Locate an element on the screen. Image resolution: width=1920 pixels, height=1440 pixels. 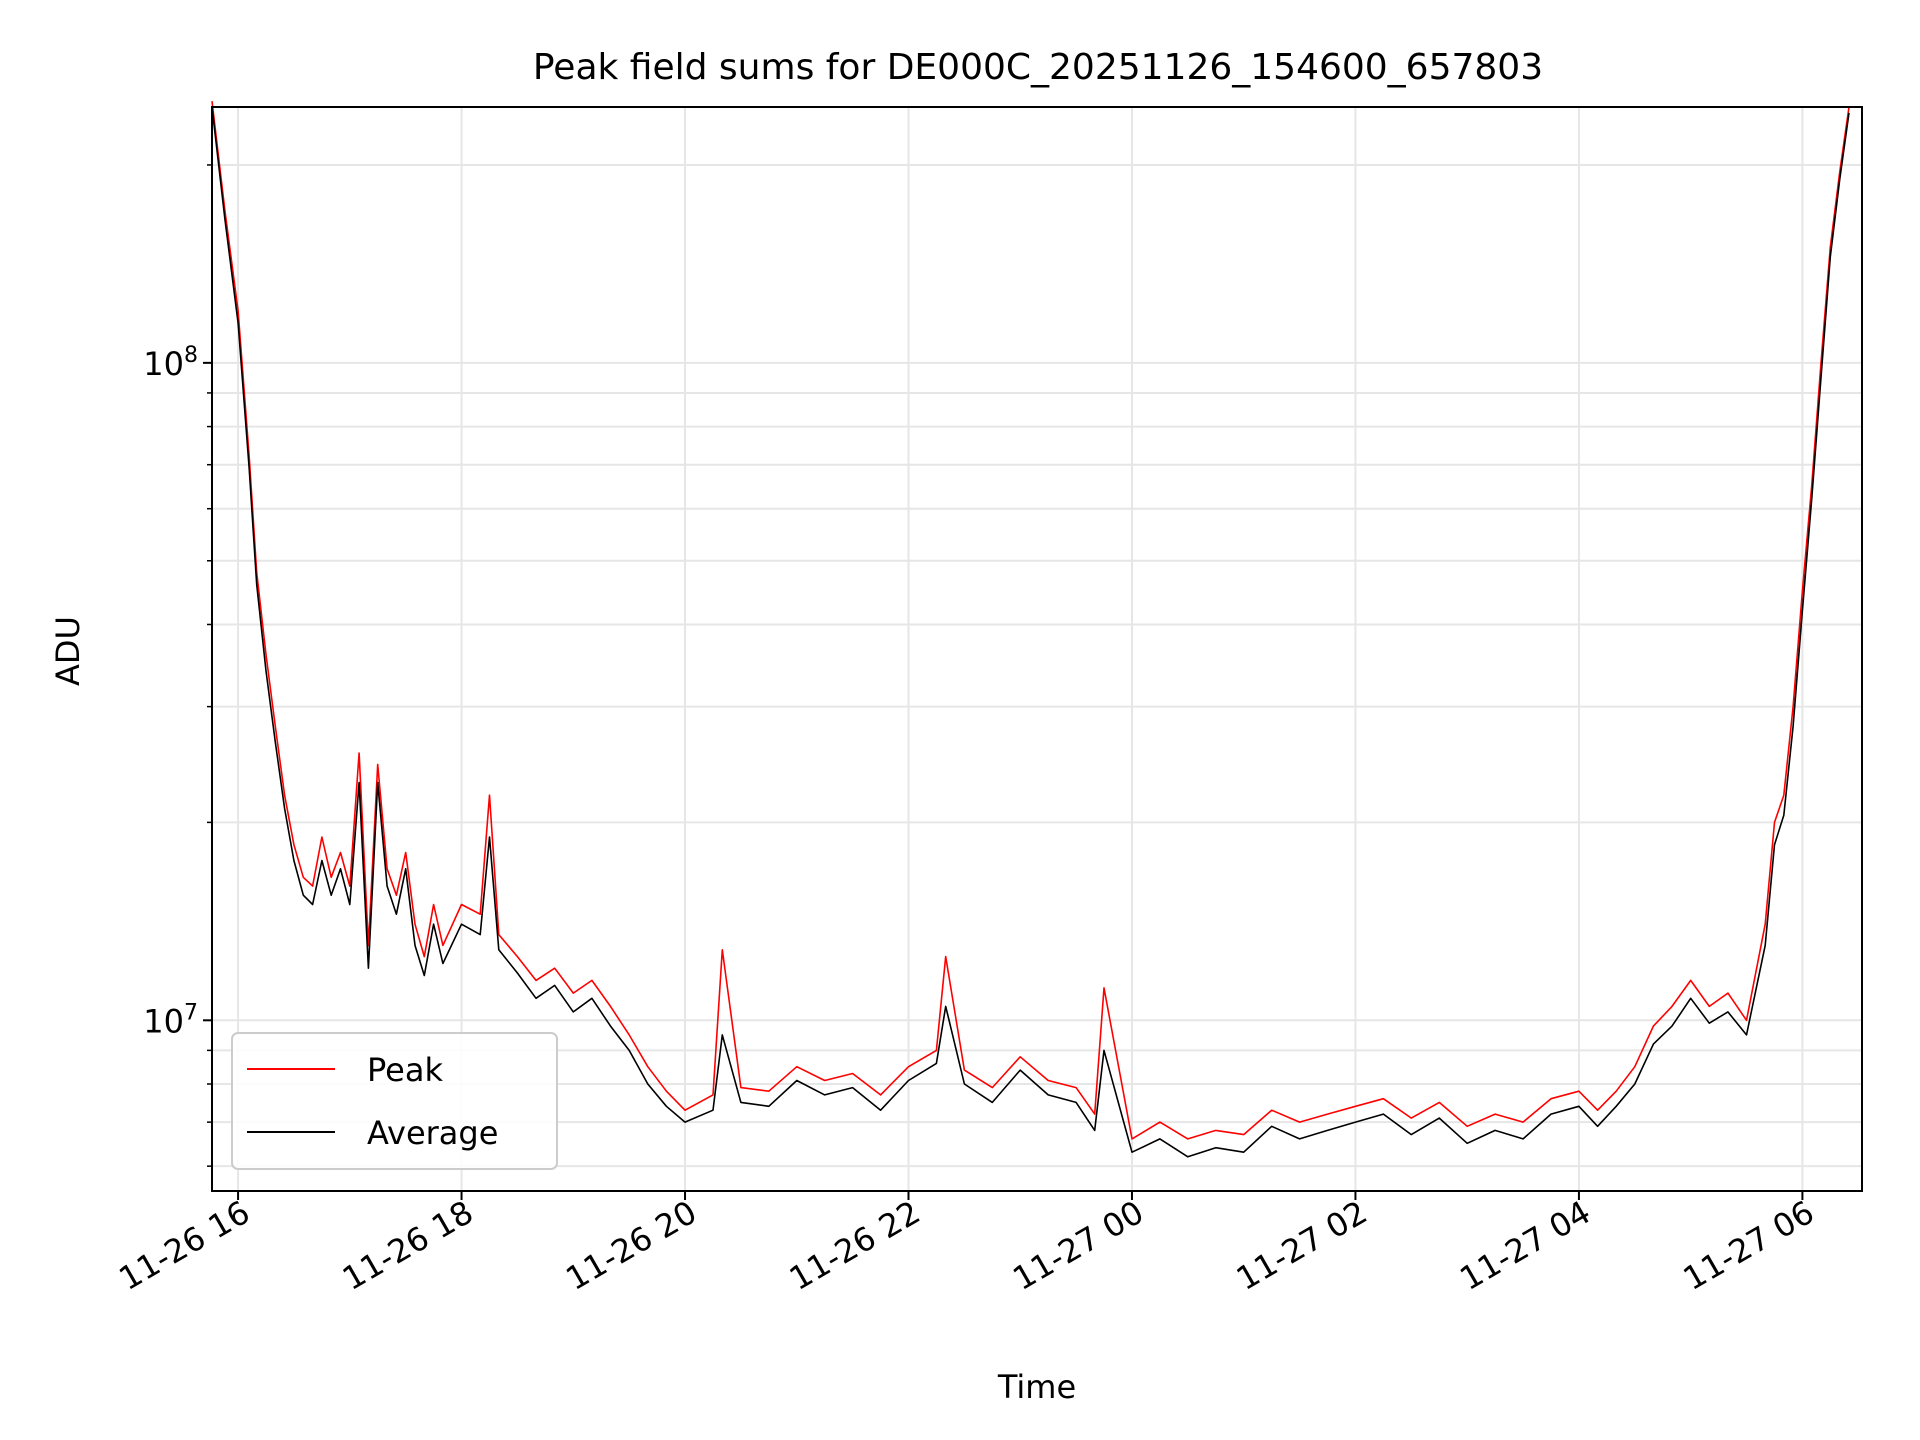
legend: Peak Average is located at coordinates (394, 1101).